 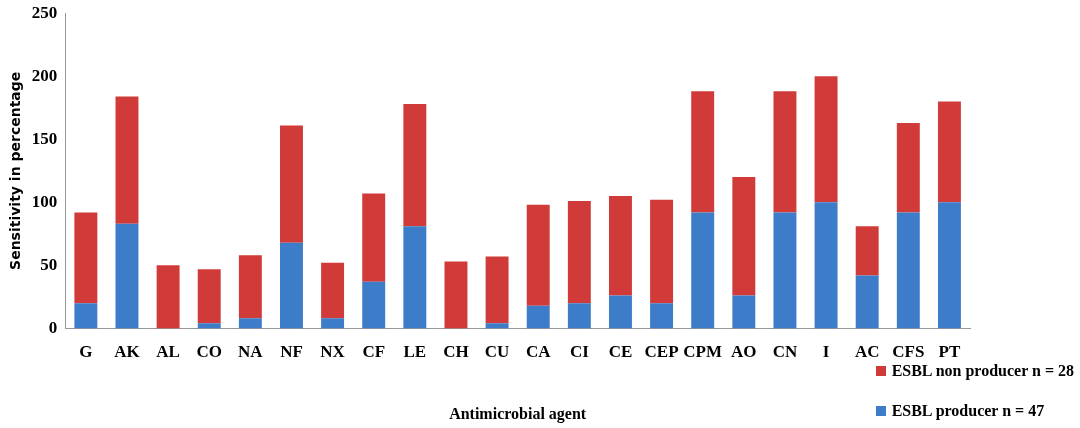 I want to click on y-tick-label: 250, so click(x=44, y=12).